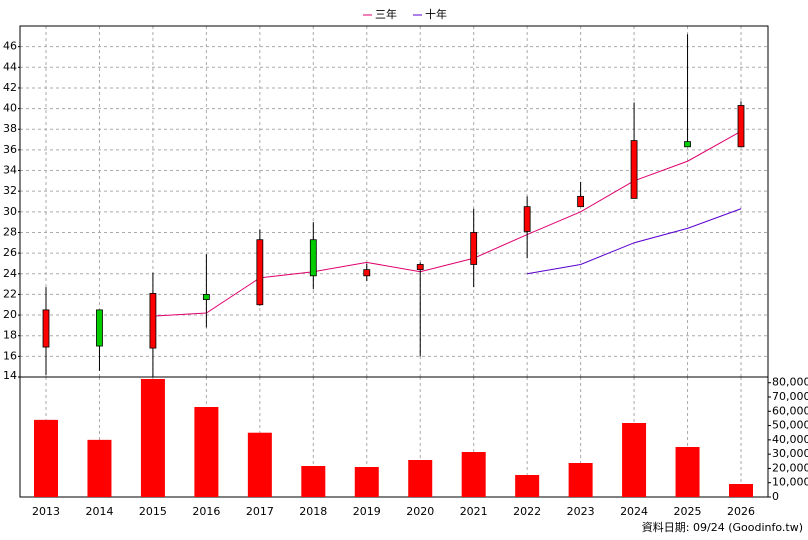 This screenshot has height=540, width=808. I want to click on y-tick-label: 42, so click(10, 87).